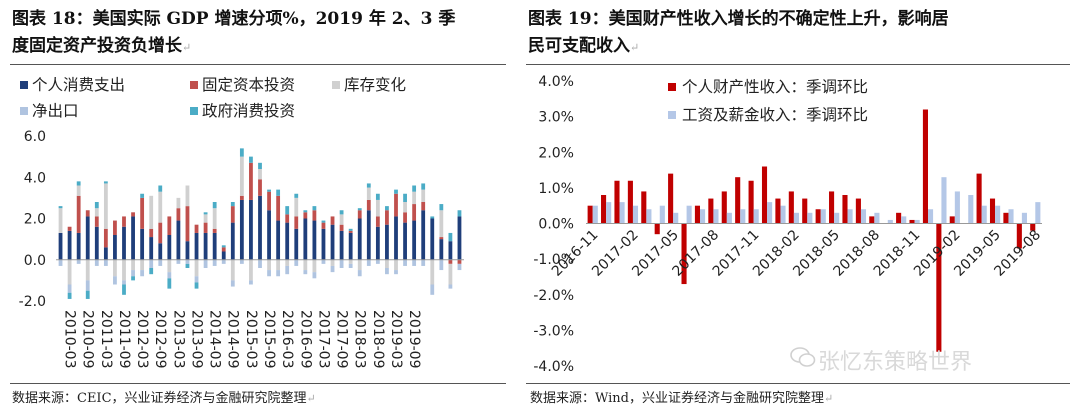 This screenshot has height=412, width=1080. Describe the element at coordinates (798, 383) in the screenshot. I see `right-source-rule` at that location.